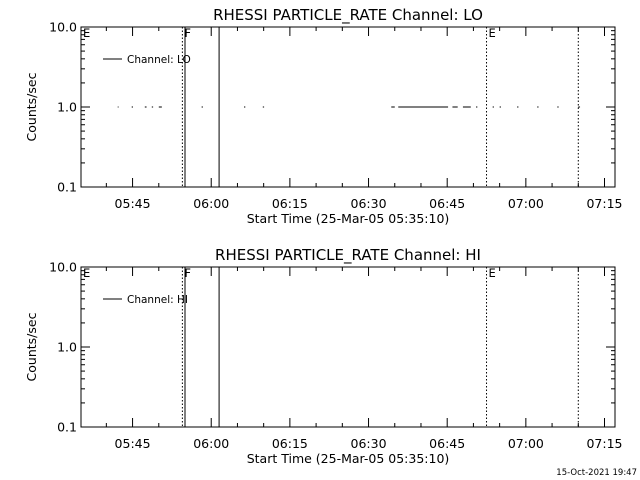 The image size is (640, 480). Describe the element at coordinates (157, 300) in the screenshot. I see `legend-label: Channel: HI` at that location.